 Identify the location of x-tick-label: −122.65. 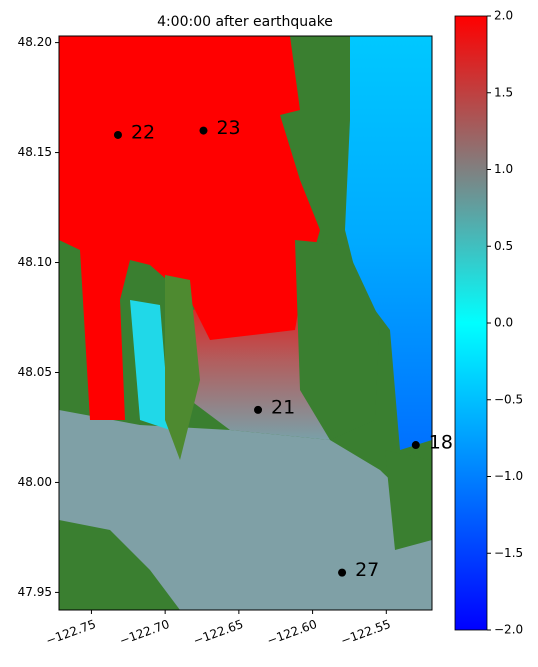
(218, 632).